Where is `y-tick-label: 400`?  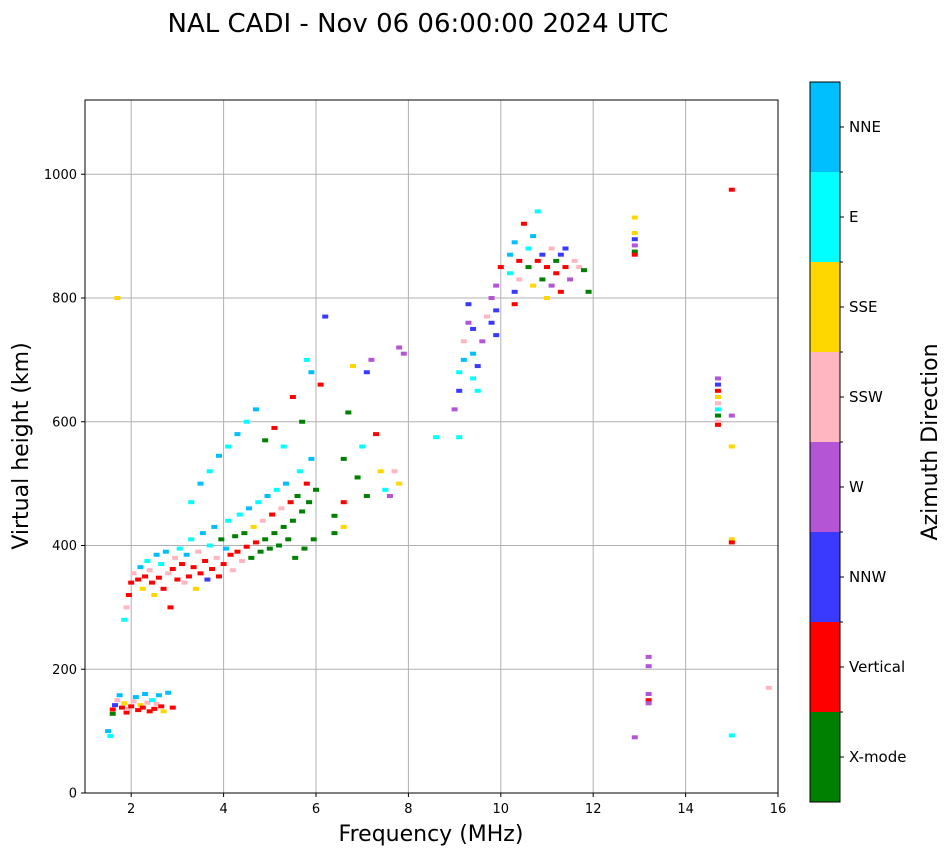 y-tick-label: 400 is located at coordinates (64, 546).